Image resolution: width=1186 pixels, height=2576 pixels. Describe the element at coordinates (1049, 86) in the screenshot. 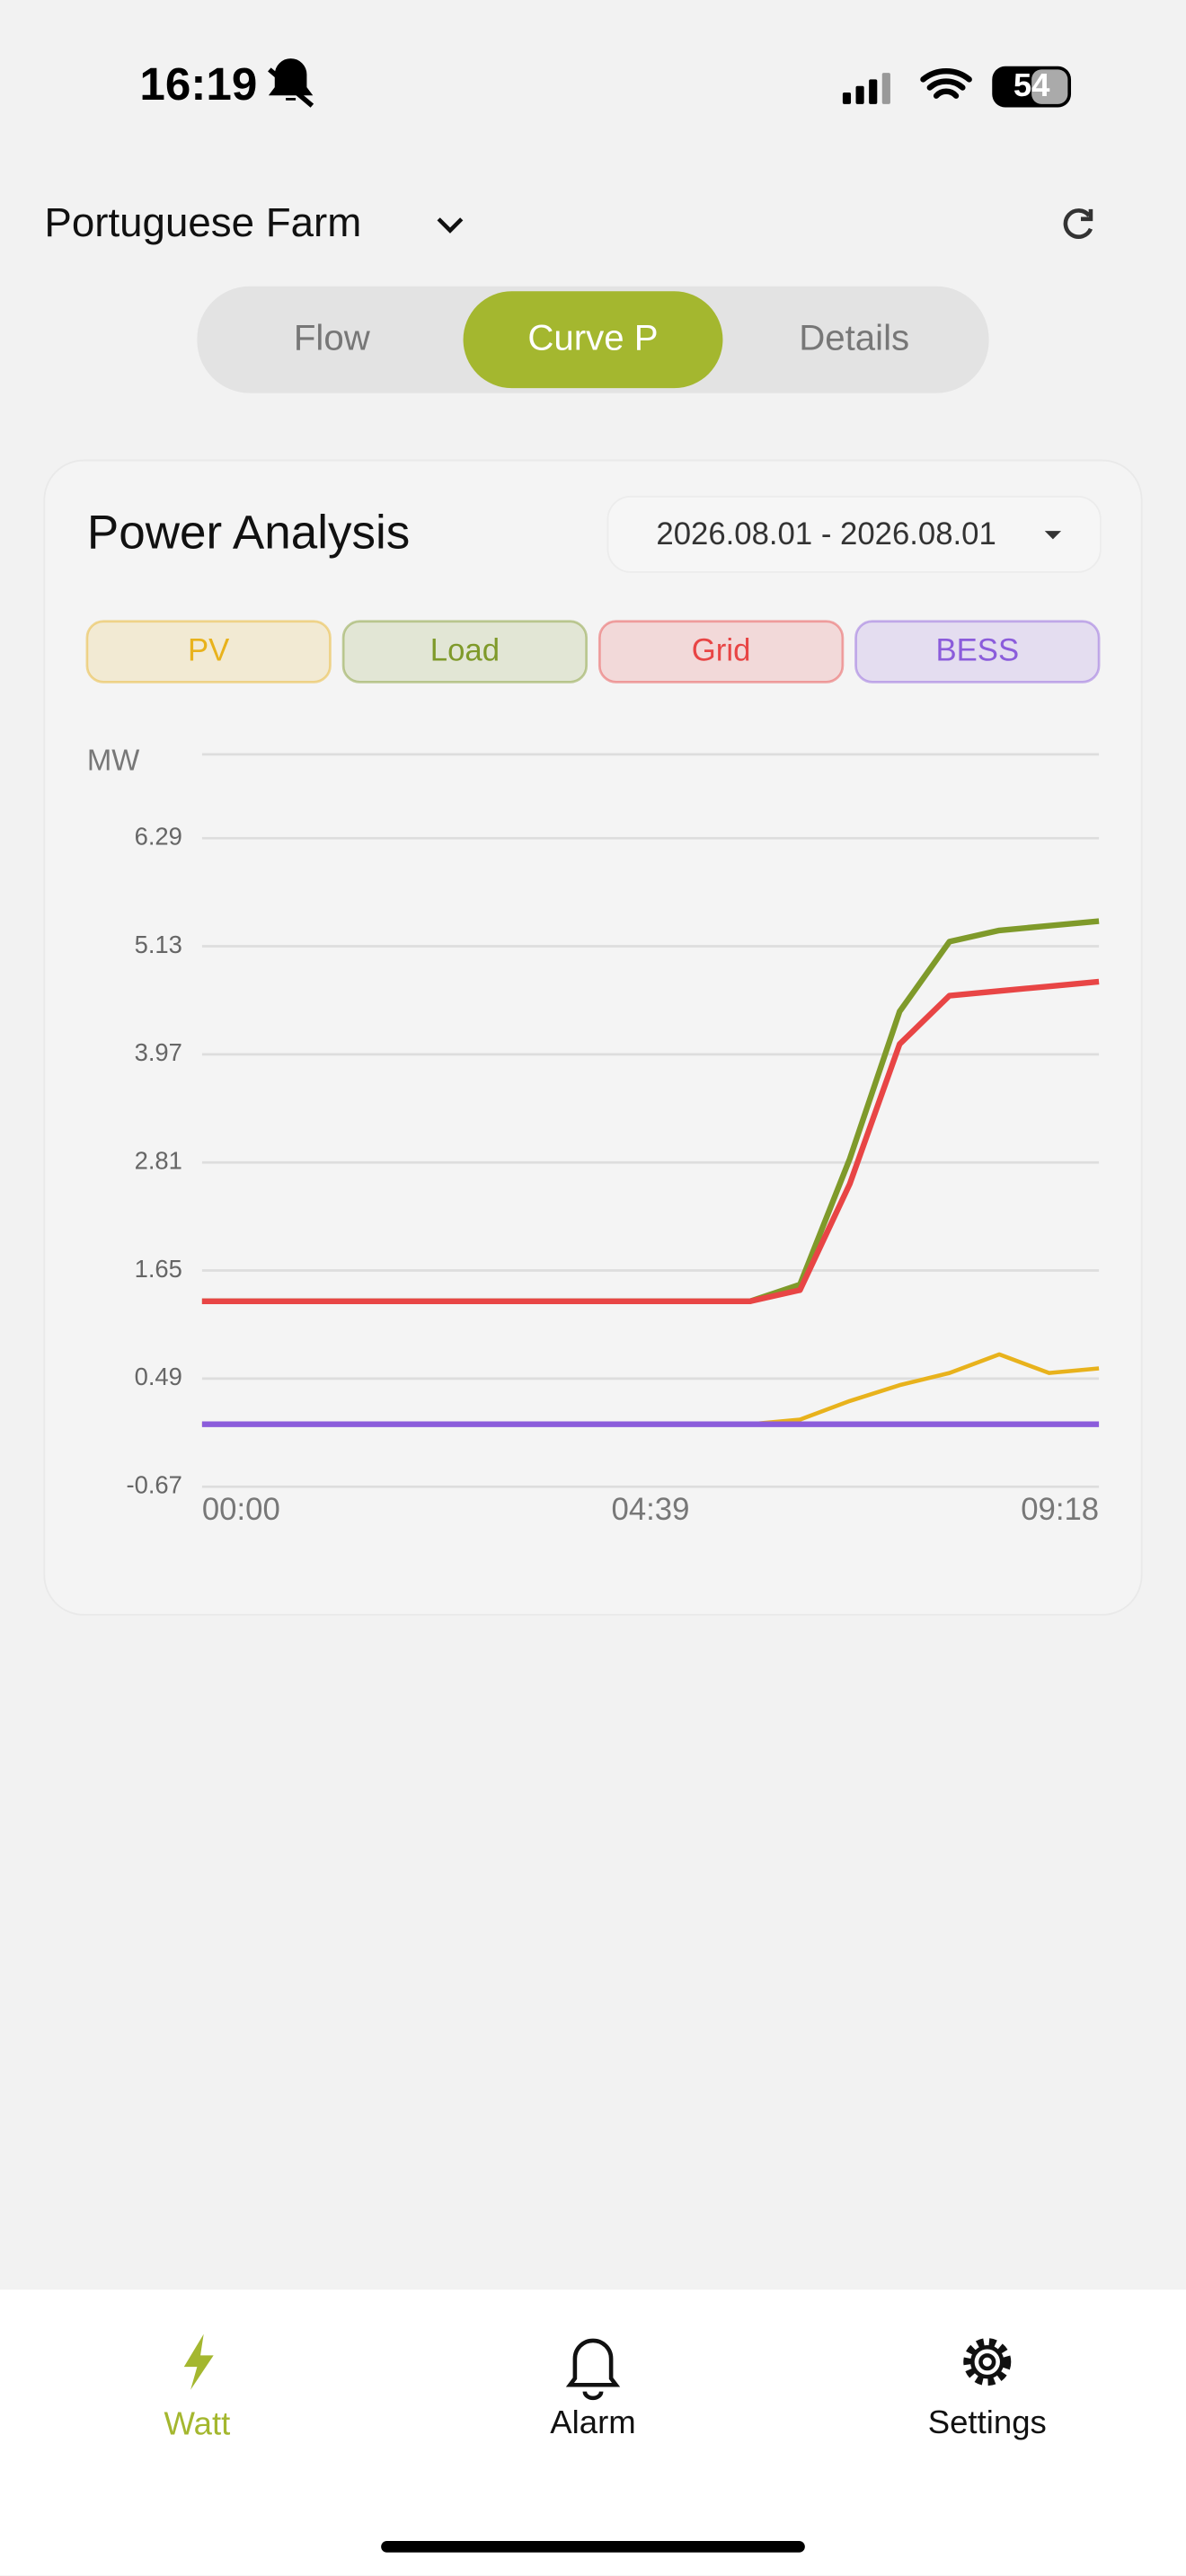

I see `battery-empty` at that location.